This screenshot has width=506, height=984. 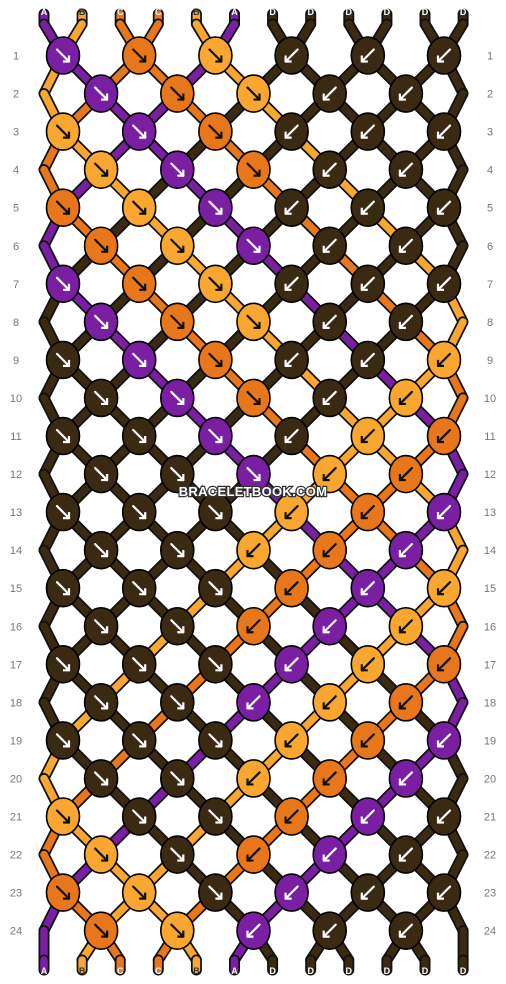 I want to click on row-number-left: 20, so click(x=16, y=779).